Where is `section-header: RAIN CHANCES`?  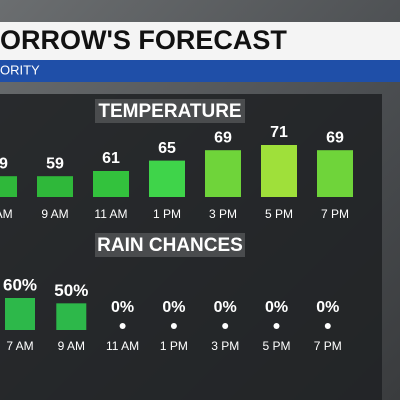 section-header: RAIN CHANCES is located at coordinates (170, 245).